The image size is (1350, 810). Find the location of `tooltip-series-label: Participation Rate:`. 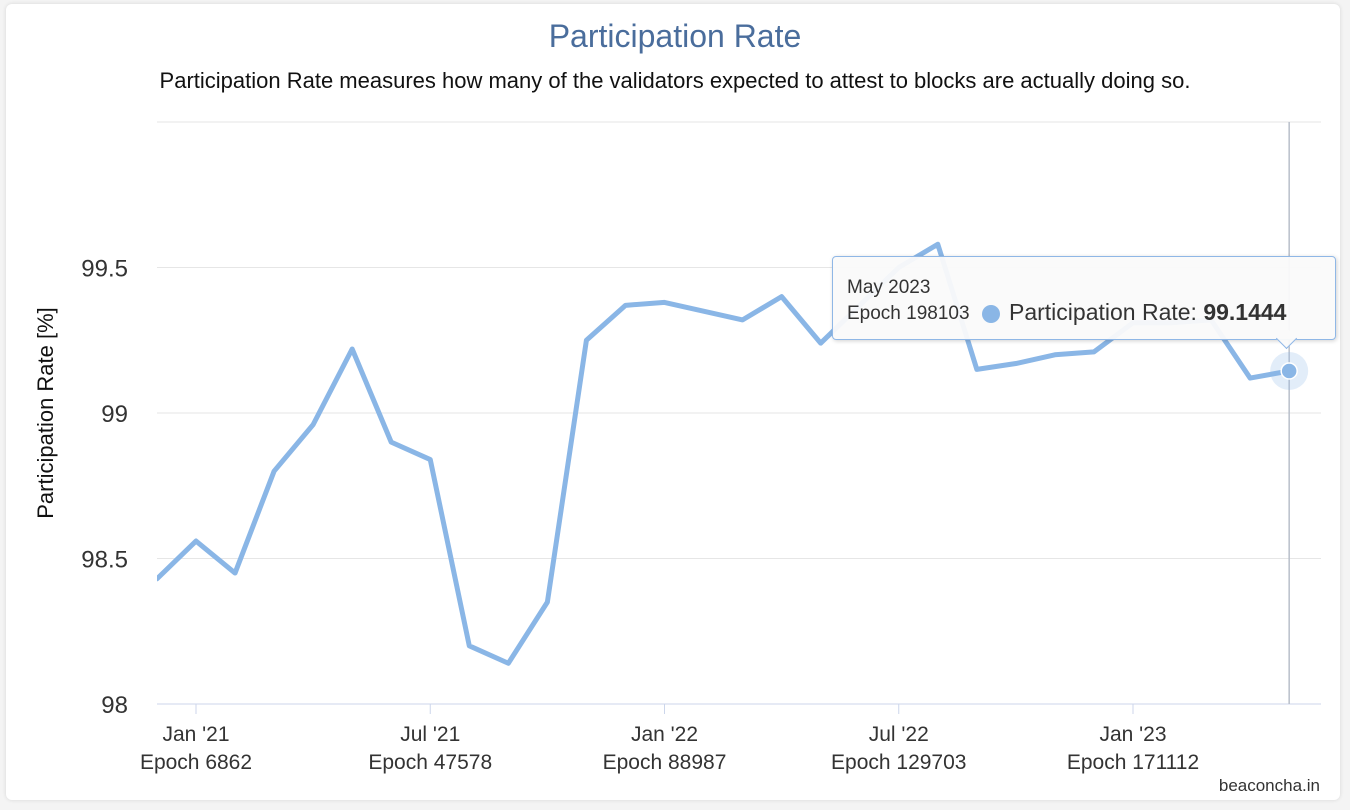

tooltip-series-label: Participation Rate: is located at coordinates (1106, 312).